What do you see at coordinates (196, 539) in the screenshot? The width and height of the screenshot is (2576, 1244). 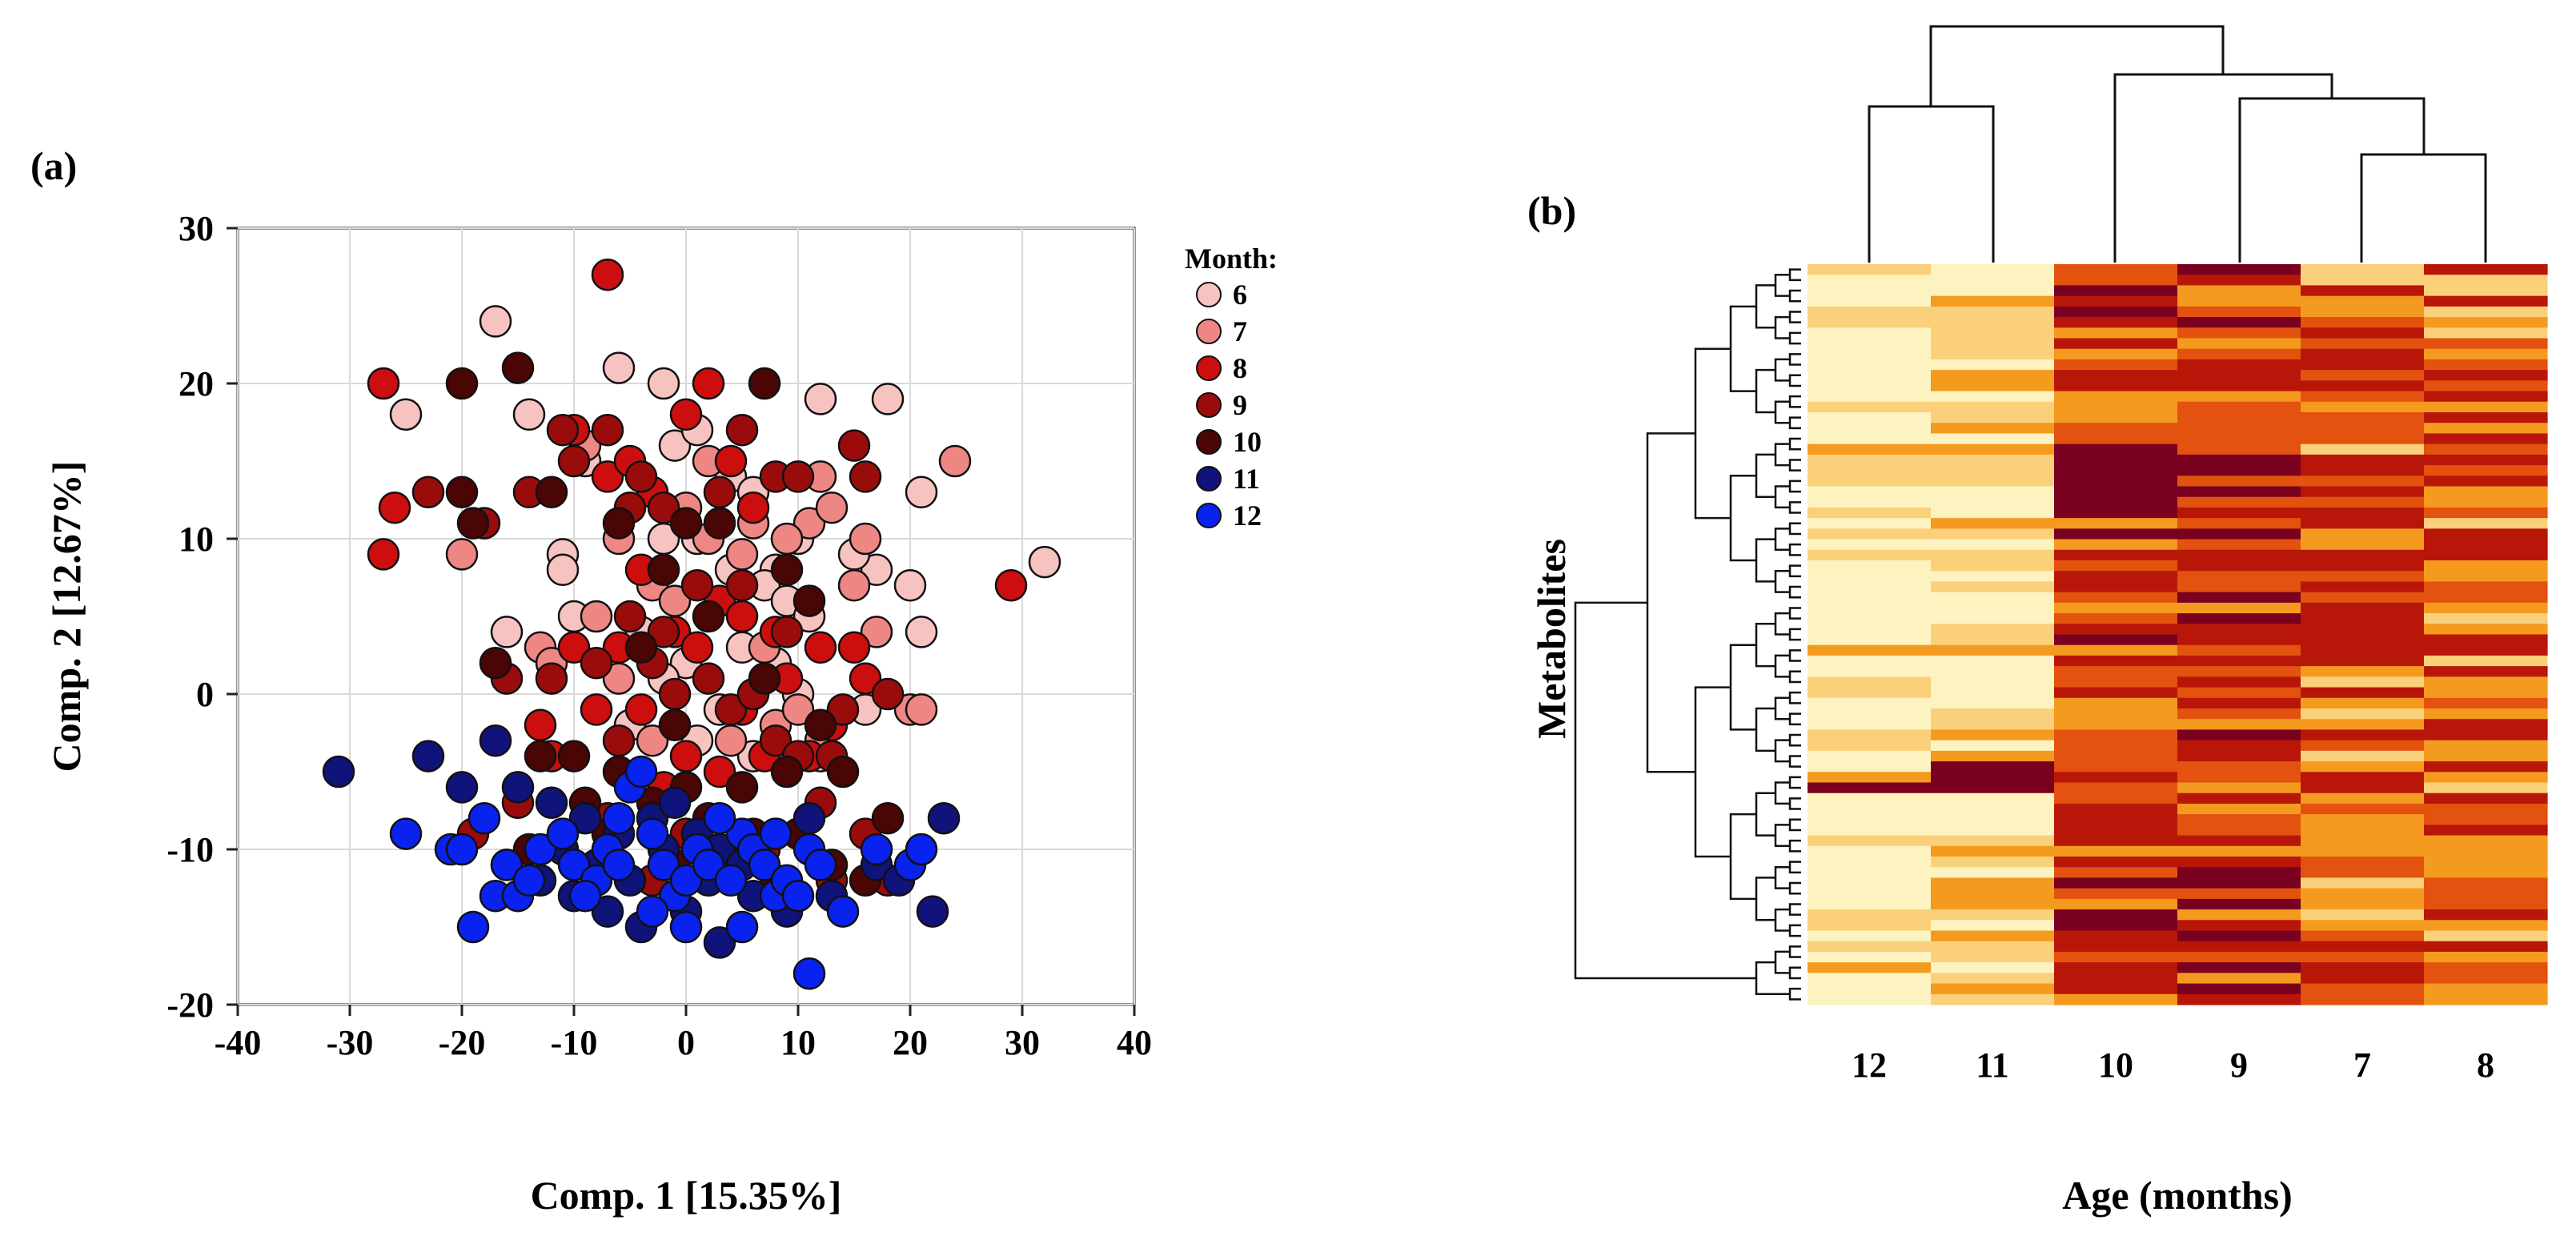 I see `scatter-y-tick-label: 10` at bounding box center [196, 539].